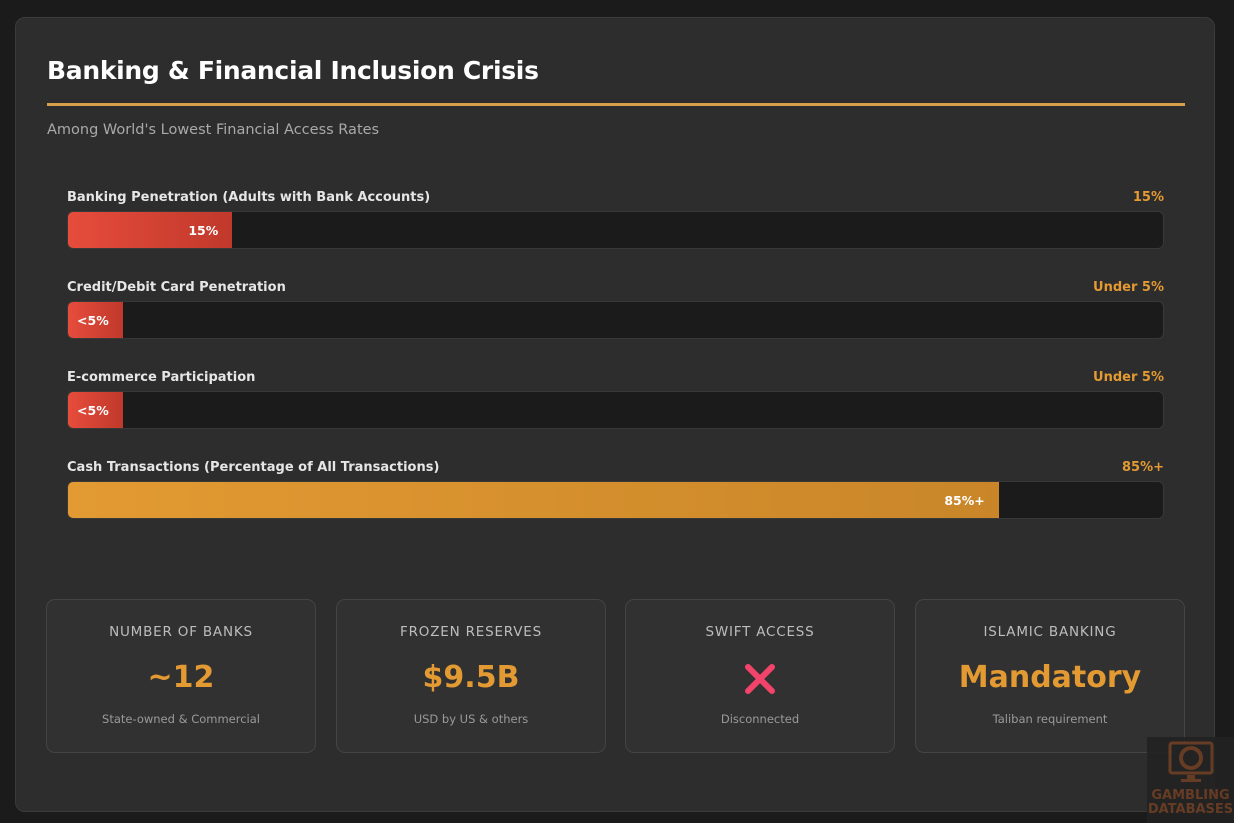 The width and height of the screenshot is (1234, 823). Describe the element at coordinates (616, 104) in the screenshot. I see `title-divider` at that location.